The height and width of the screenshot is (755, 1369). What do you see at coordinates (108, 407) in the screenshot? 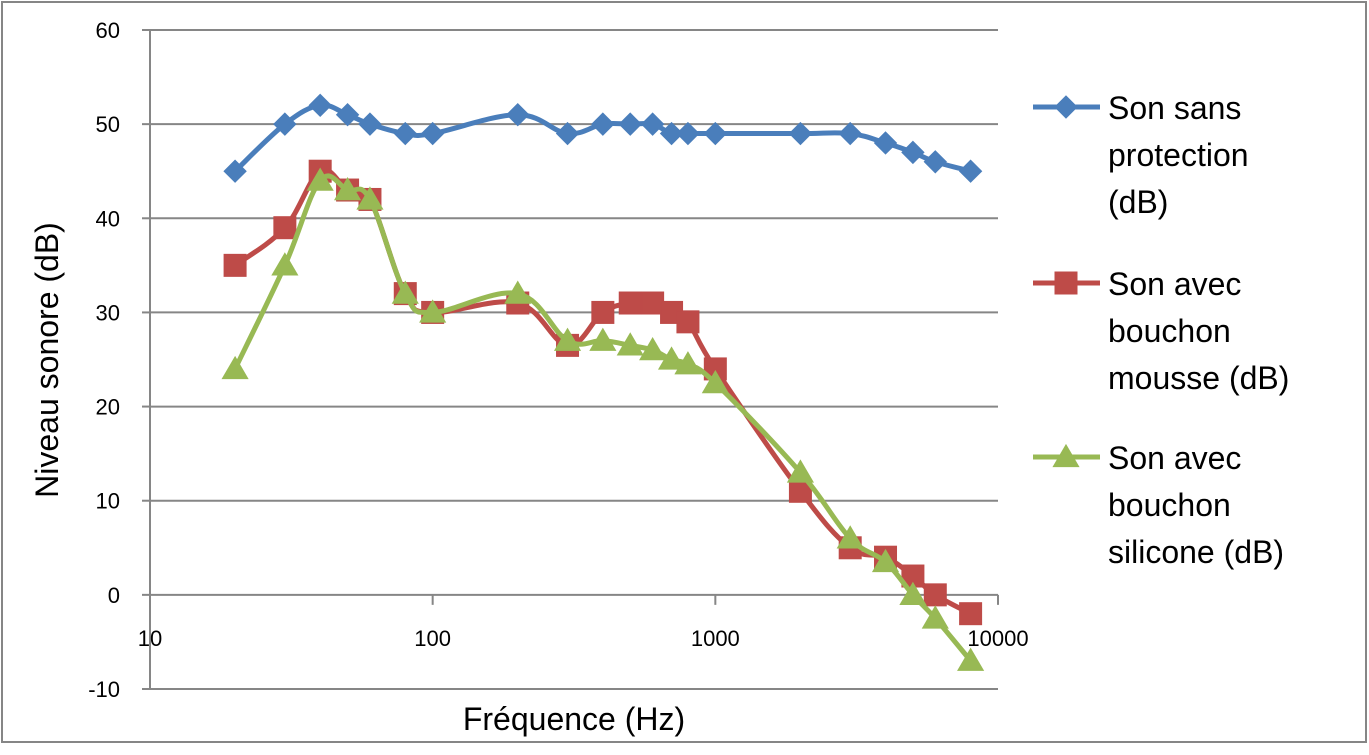
I see `y-tick-label: 20` at bounding box center [108, 407].